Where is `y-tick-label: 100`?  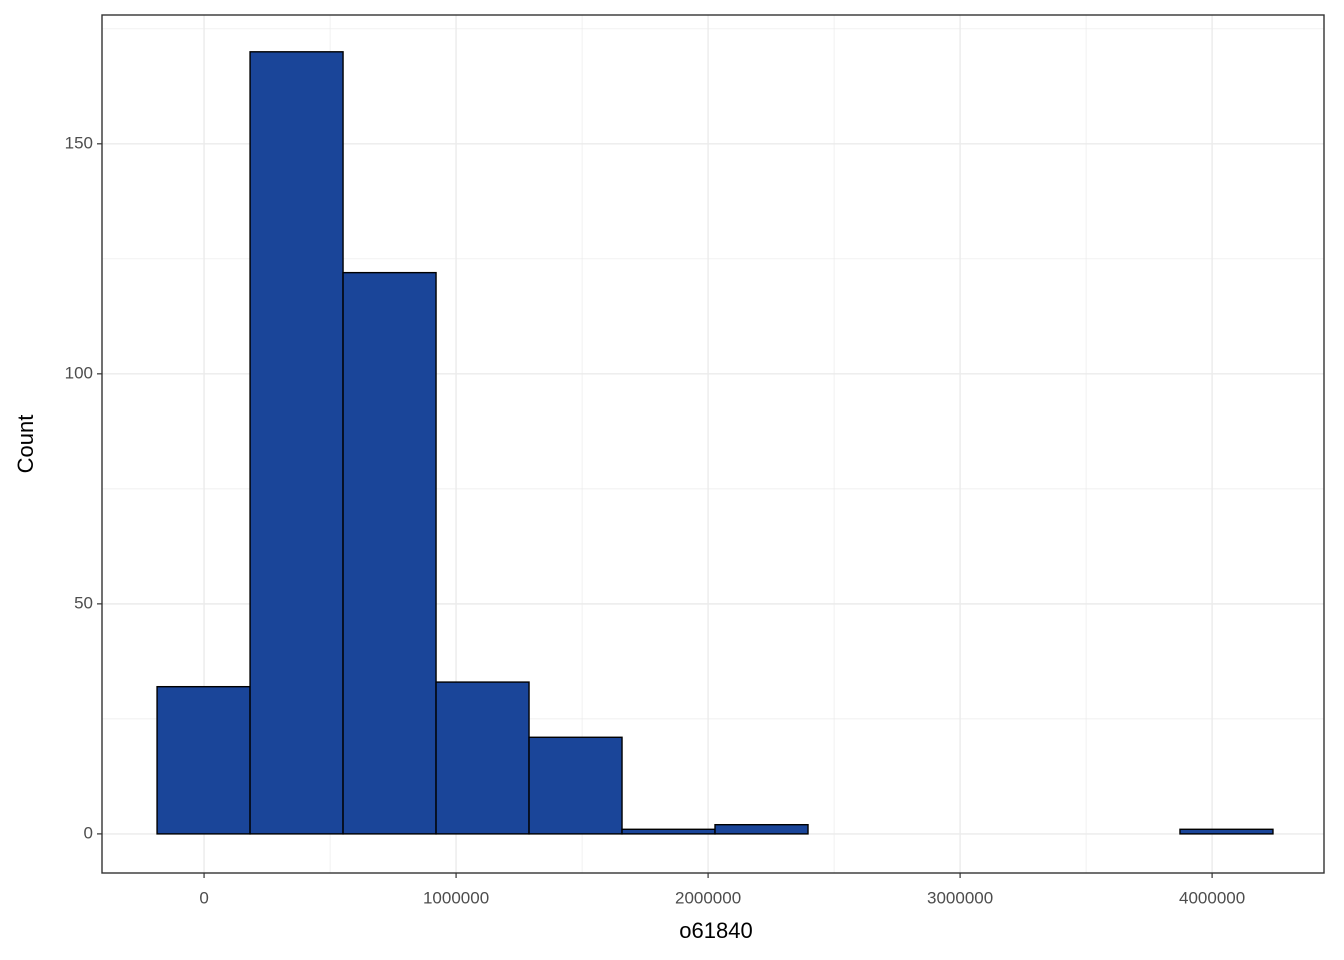 y-tick-label: 100 is located at coordinates (79, 372).